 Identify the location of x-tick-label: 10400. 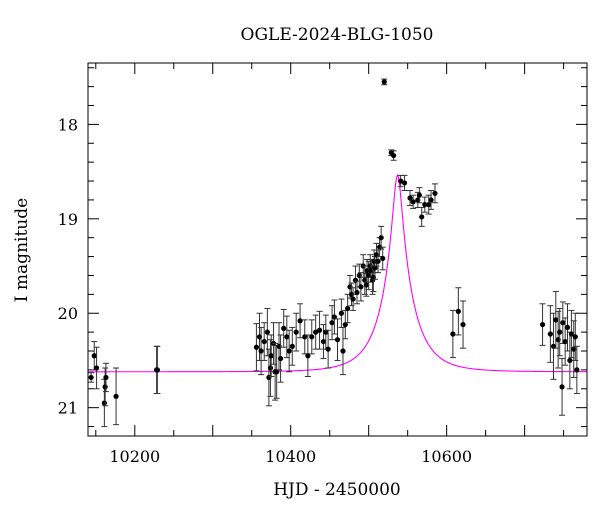
(290, 456).